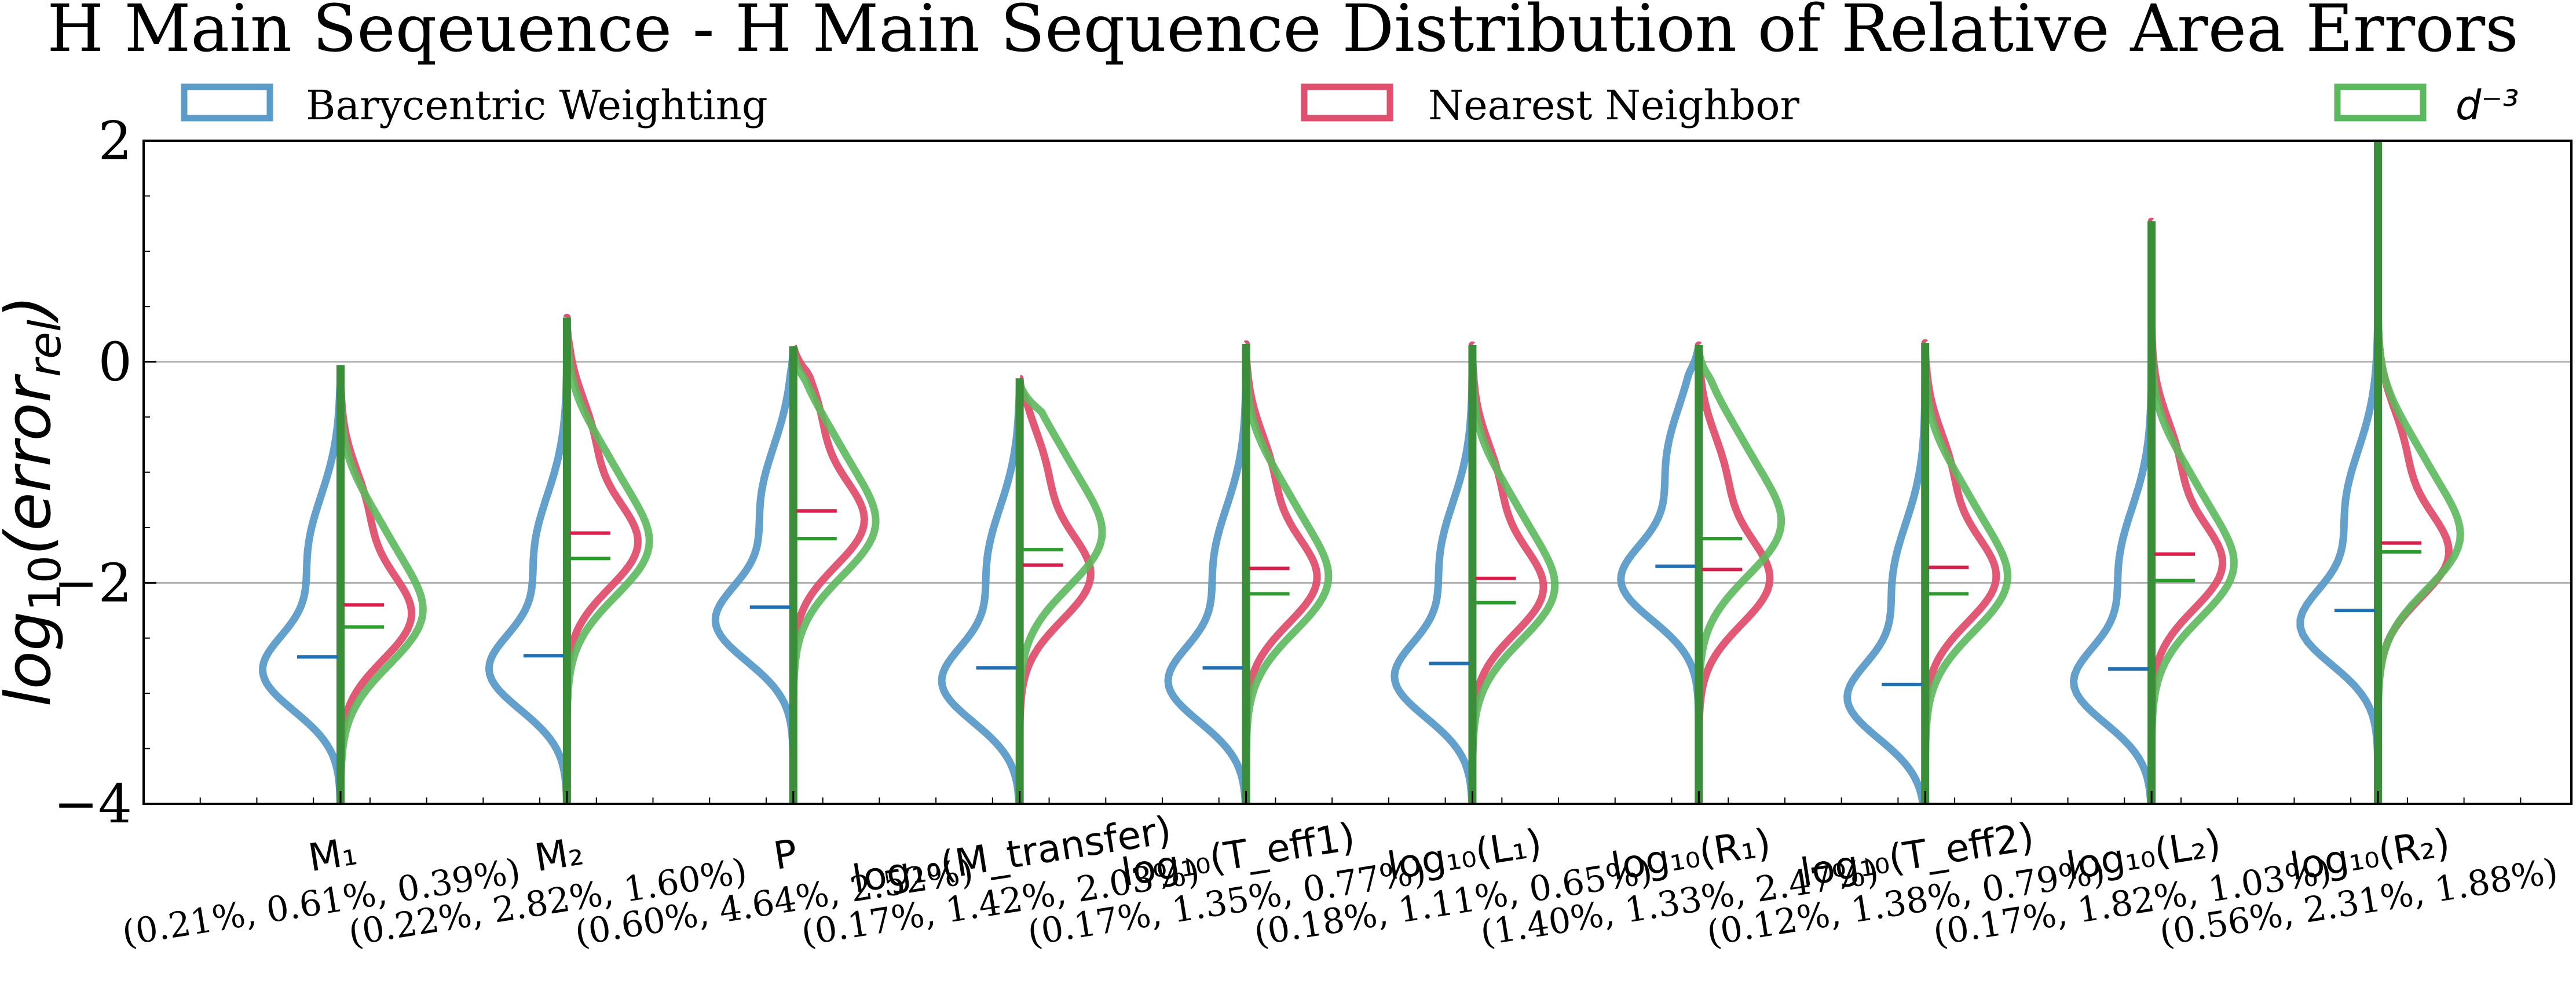 Image resolution: width=2576 pixels, height=988 pixels. Describe the element at coordinates (537, 105) in the screenshot. I see `legend-label-barycentric: Barycentric Weighting` at that location.